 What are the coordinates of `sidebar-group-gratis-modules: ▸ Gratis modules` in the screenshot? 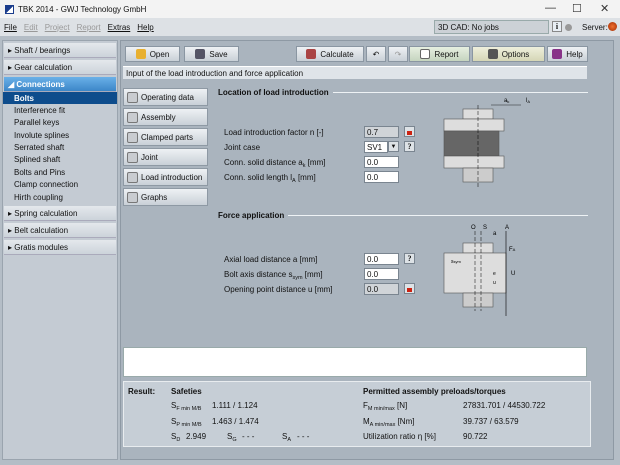 It's located at (60, 247).